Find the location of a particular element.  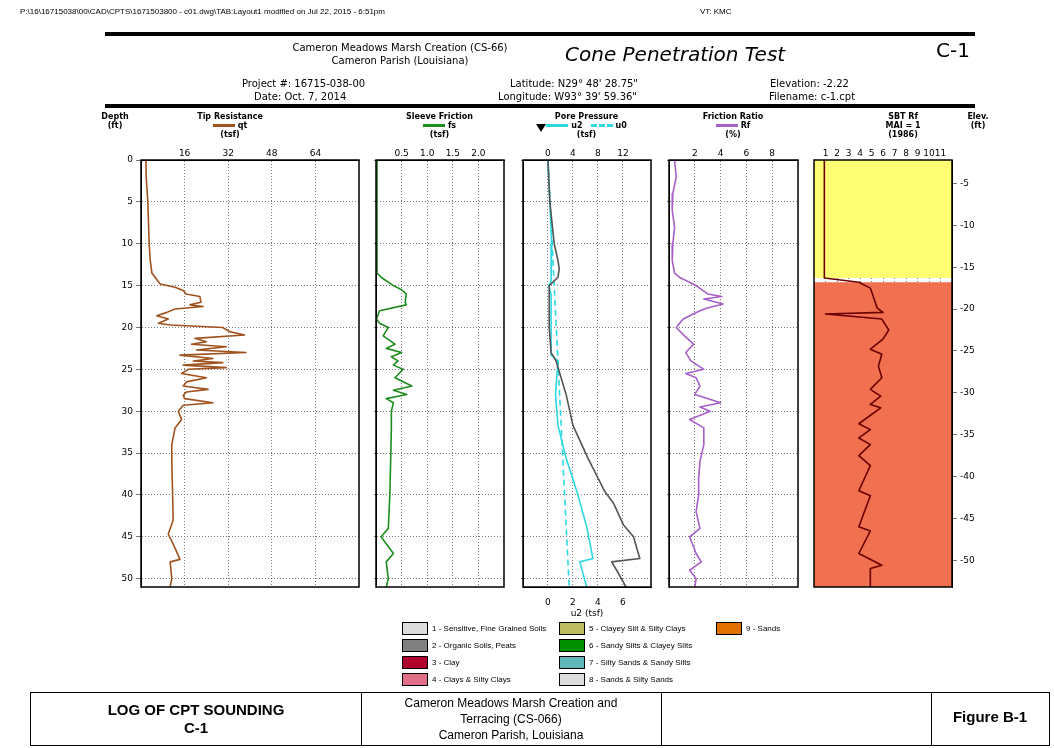

y-tick-label: 20 is located at coordinates (127, 326).